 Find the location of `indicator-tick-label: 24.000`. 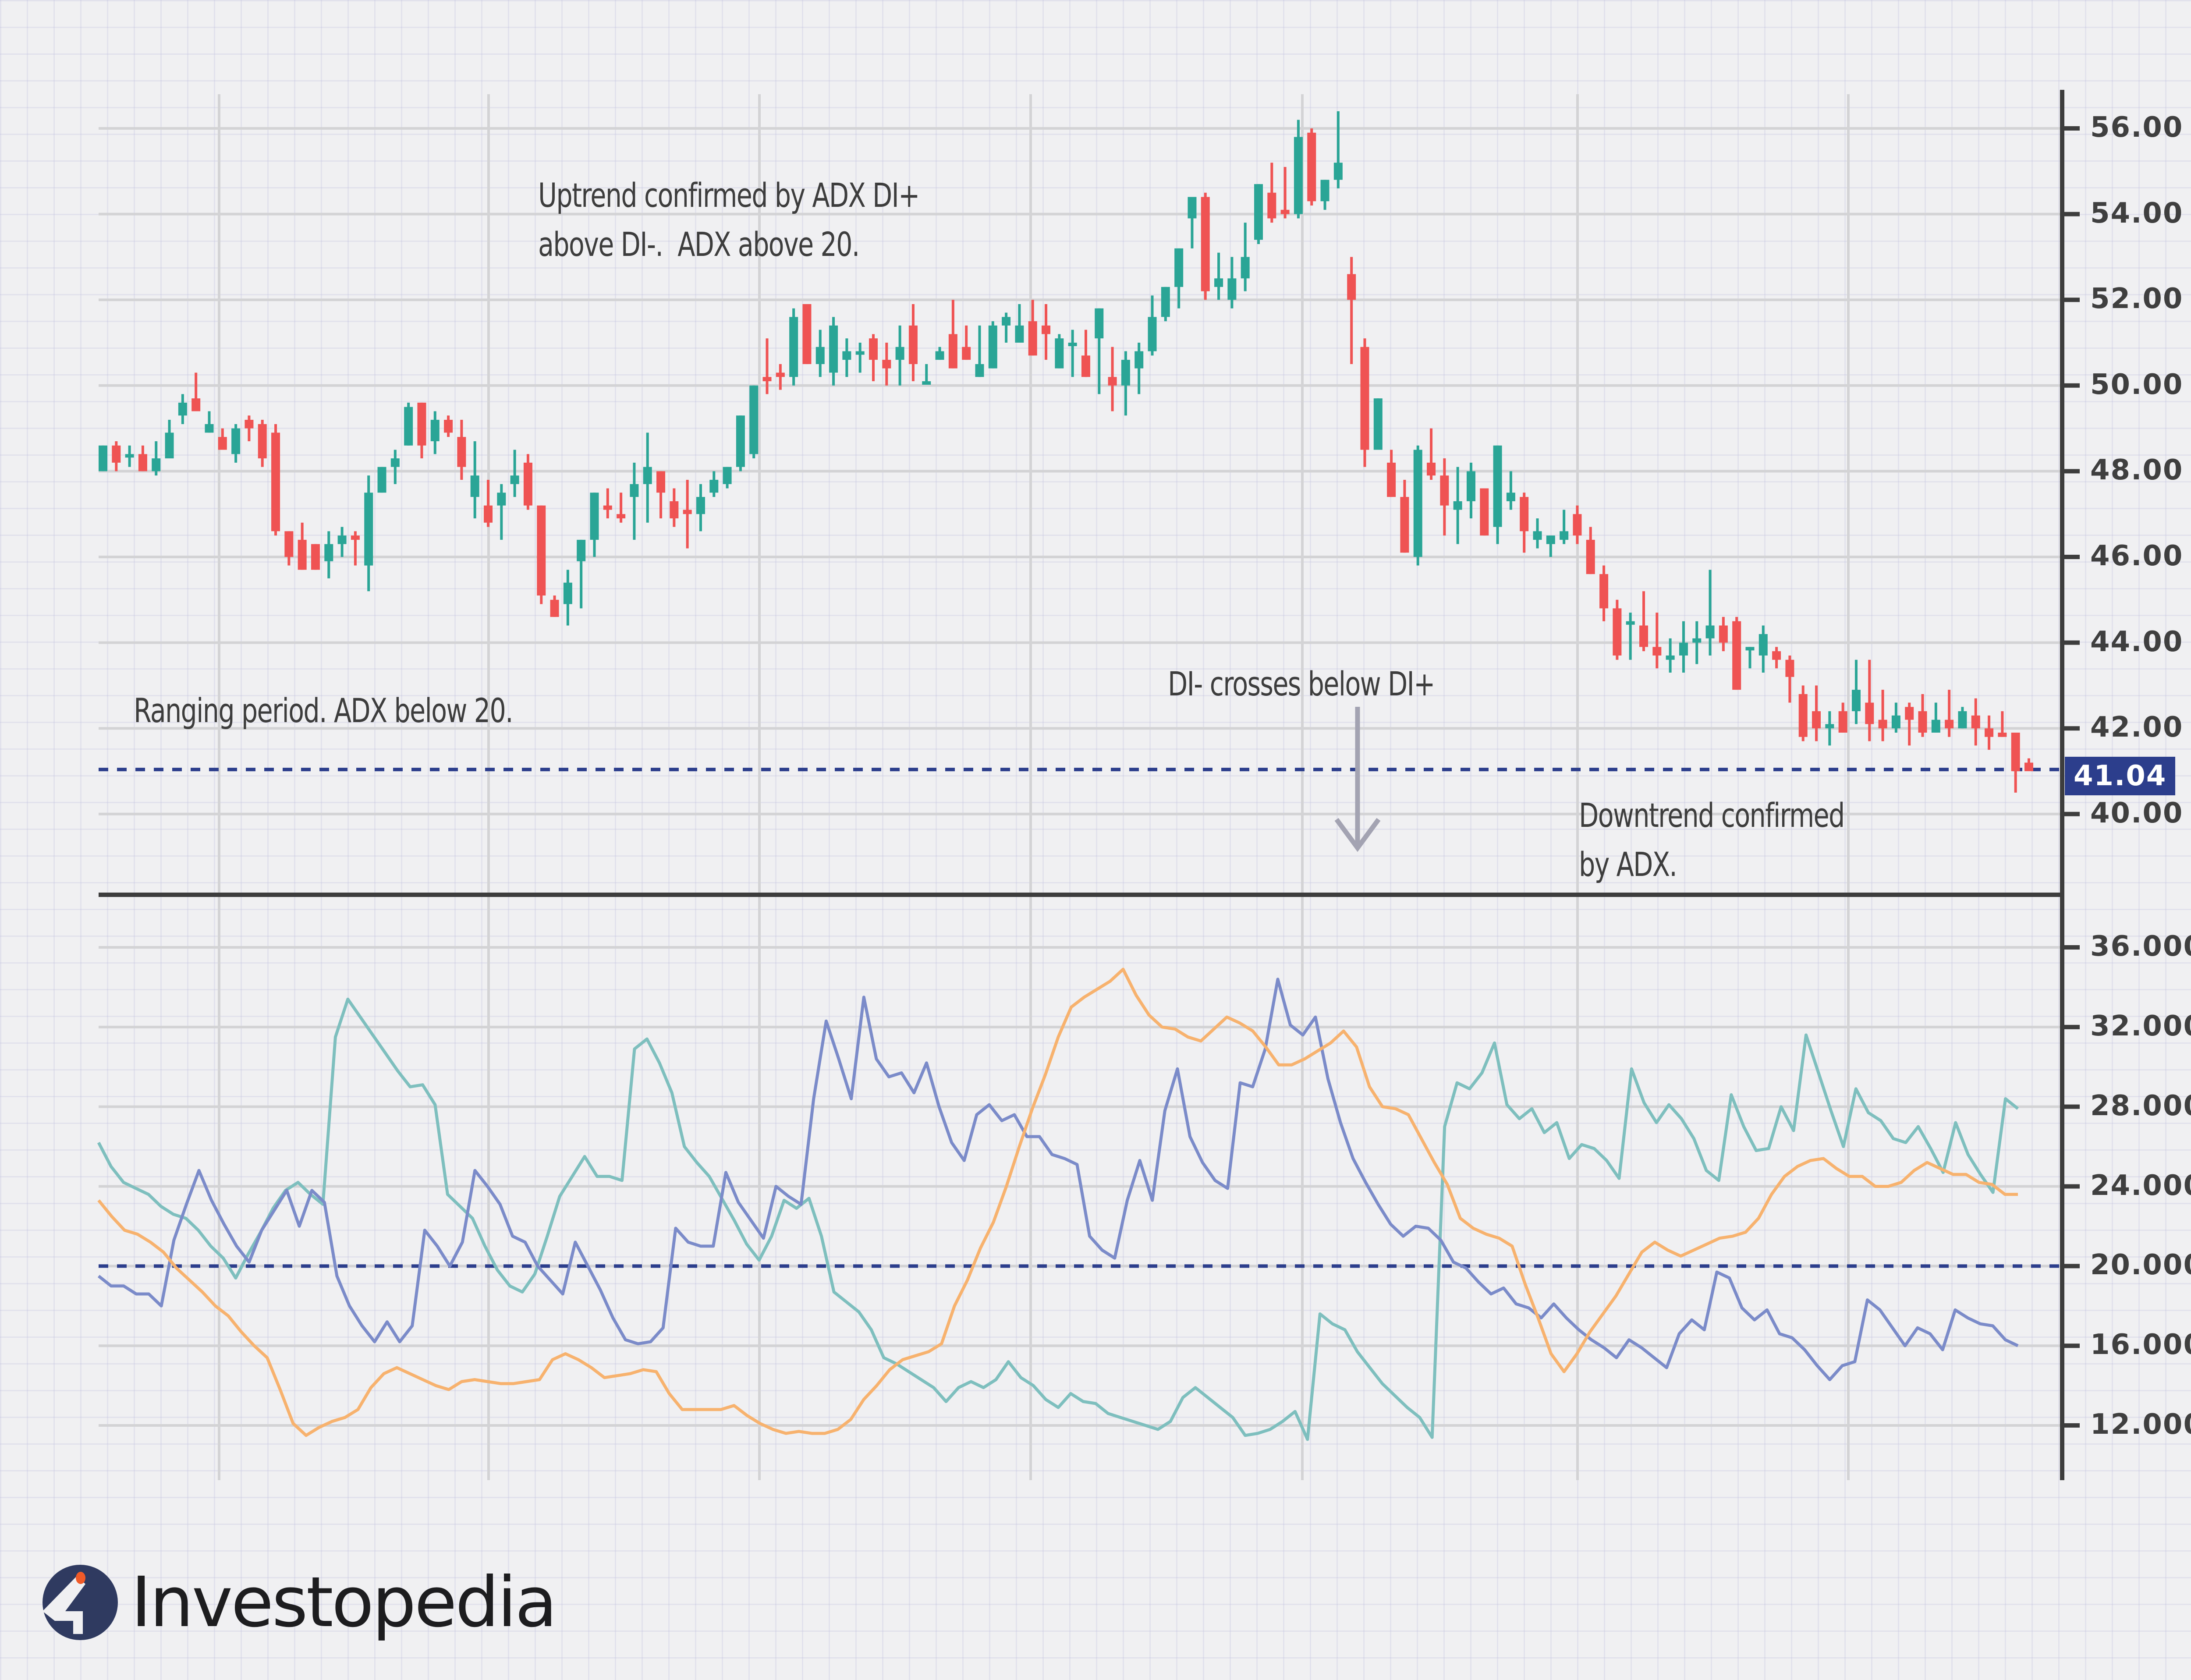

indicator-tick-label: 24.000 is located at coordinates (2140, 1185).